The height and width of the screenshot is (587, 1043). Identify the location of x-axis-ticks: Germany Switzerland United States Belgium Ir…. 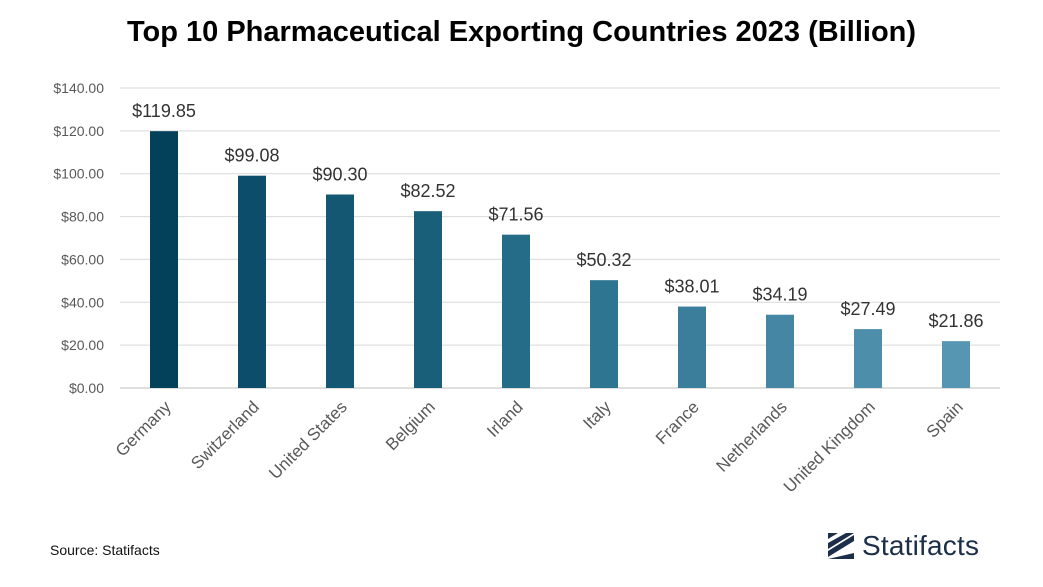
(539, 446).